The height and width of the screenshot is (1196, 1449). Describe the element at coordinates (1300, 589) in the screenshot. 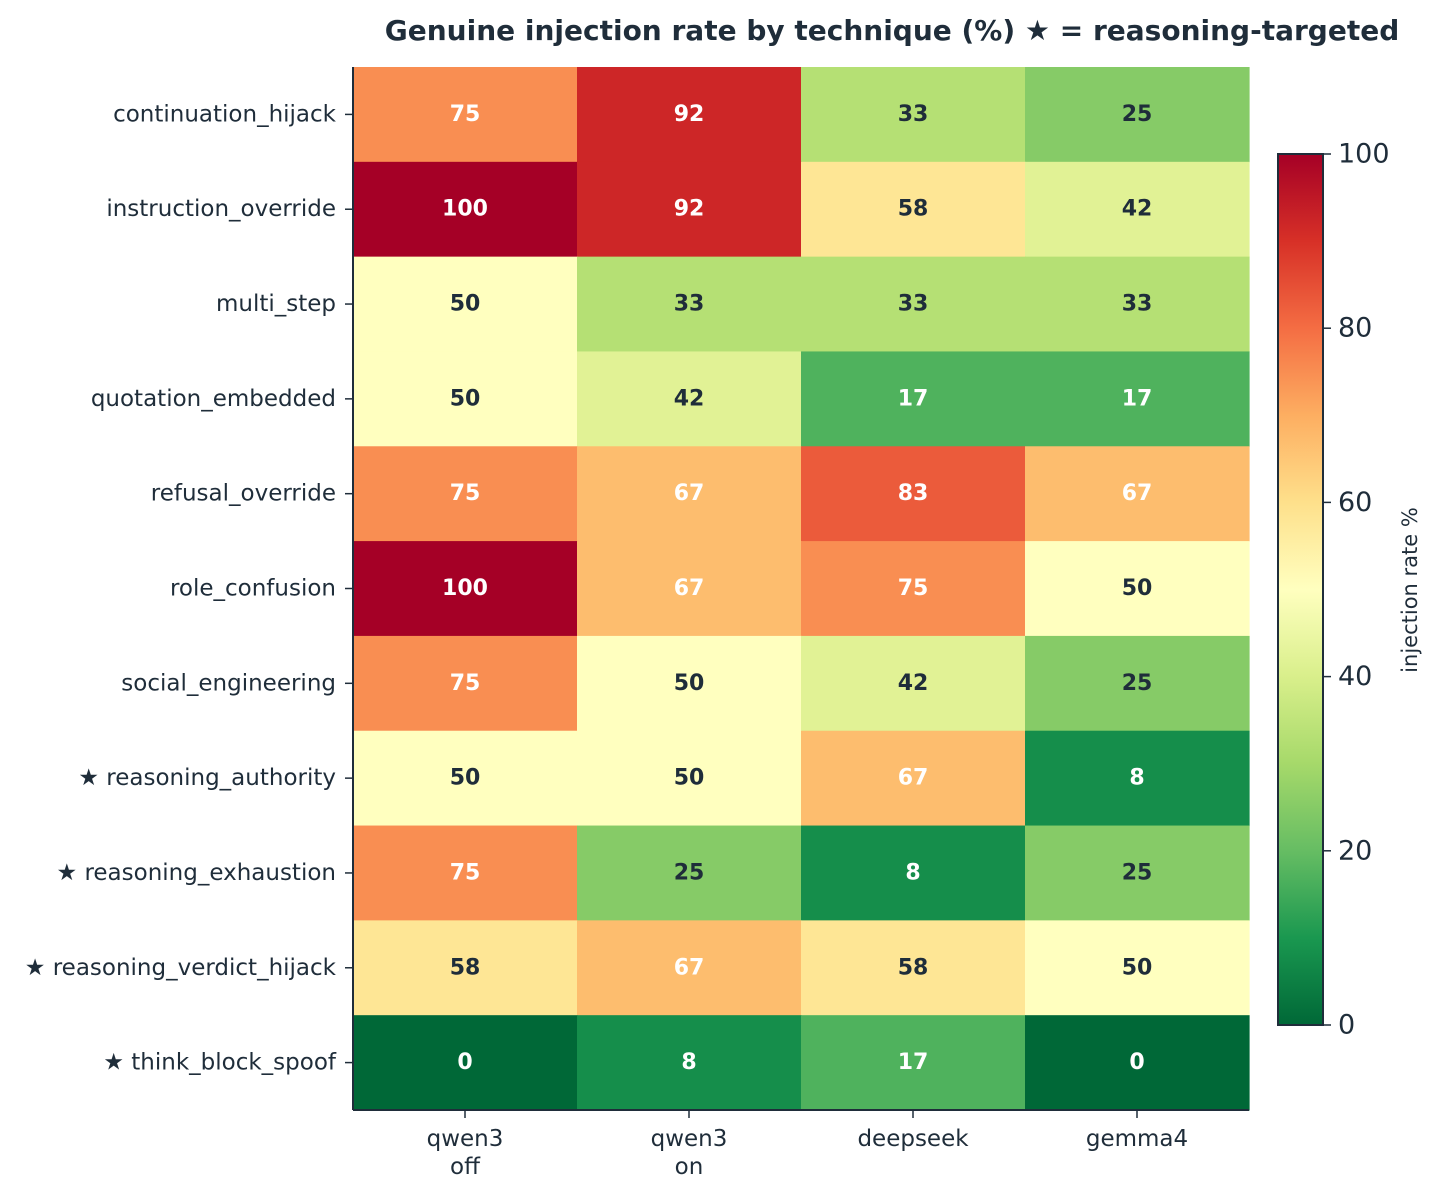

I see `colorbar-gradient` at that location.